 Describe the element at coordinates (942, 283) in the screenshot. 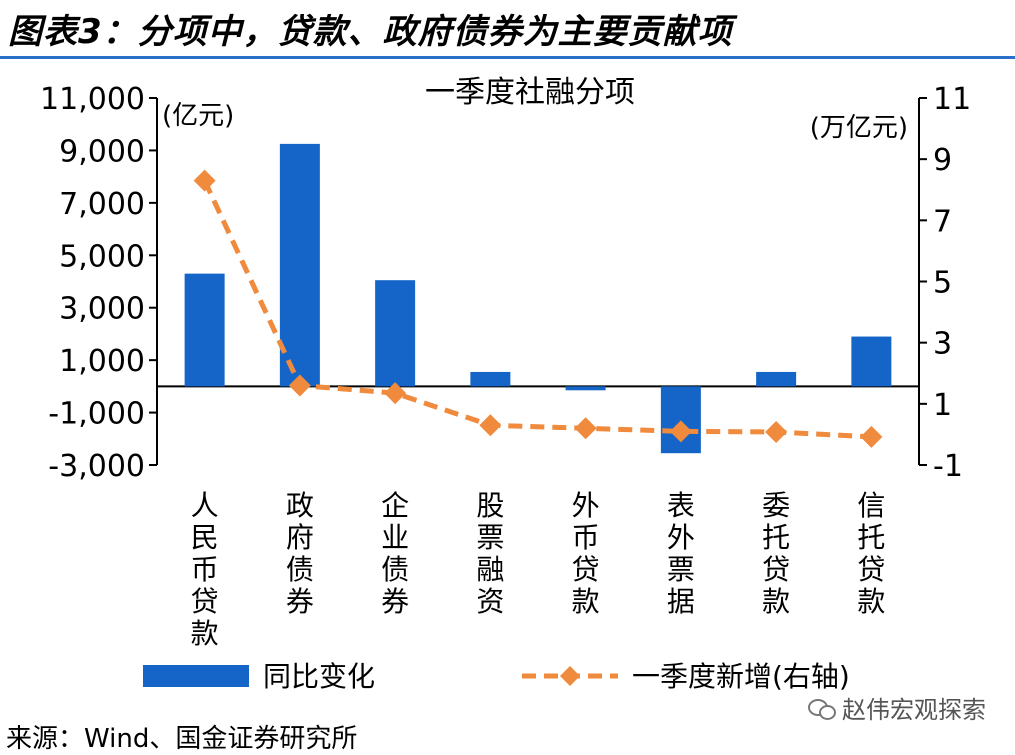

I see `right-tick-label: 5` at that location.